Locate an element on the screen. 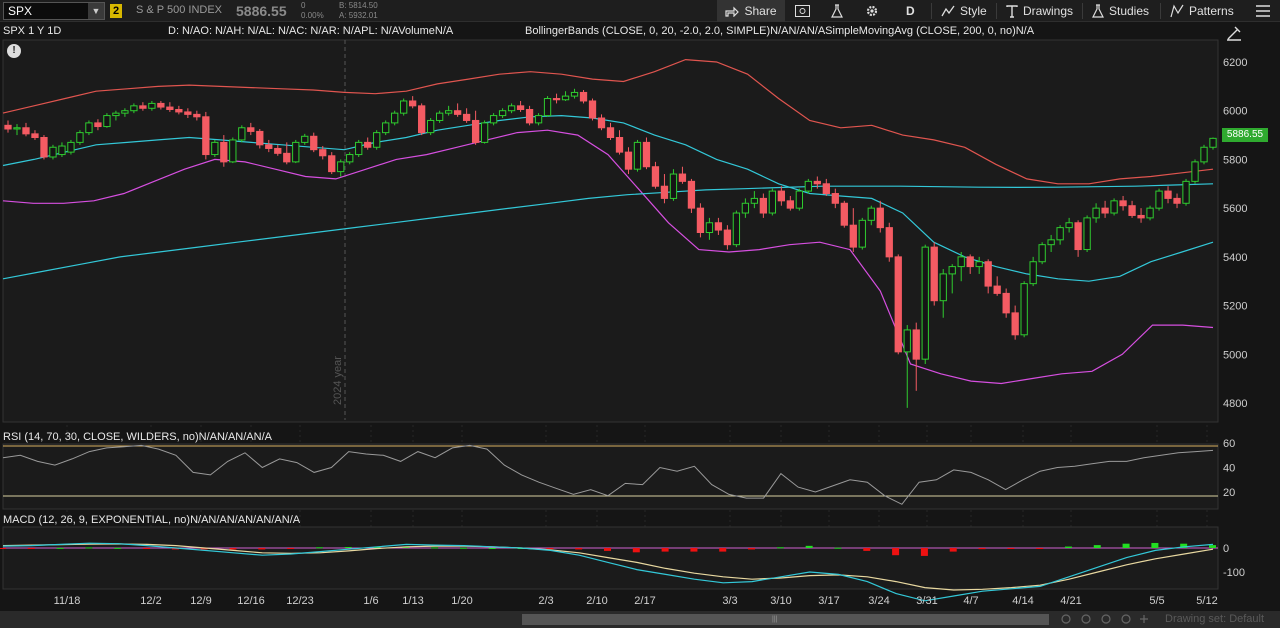  style-button: Style is located at coordinates (964, 11).